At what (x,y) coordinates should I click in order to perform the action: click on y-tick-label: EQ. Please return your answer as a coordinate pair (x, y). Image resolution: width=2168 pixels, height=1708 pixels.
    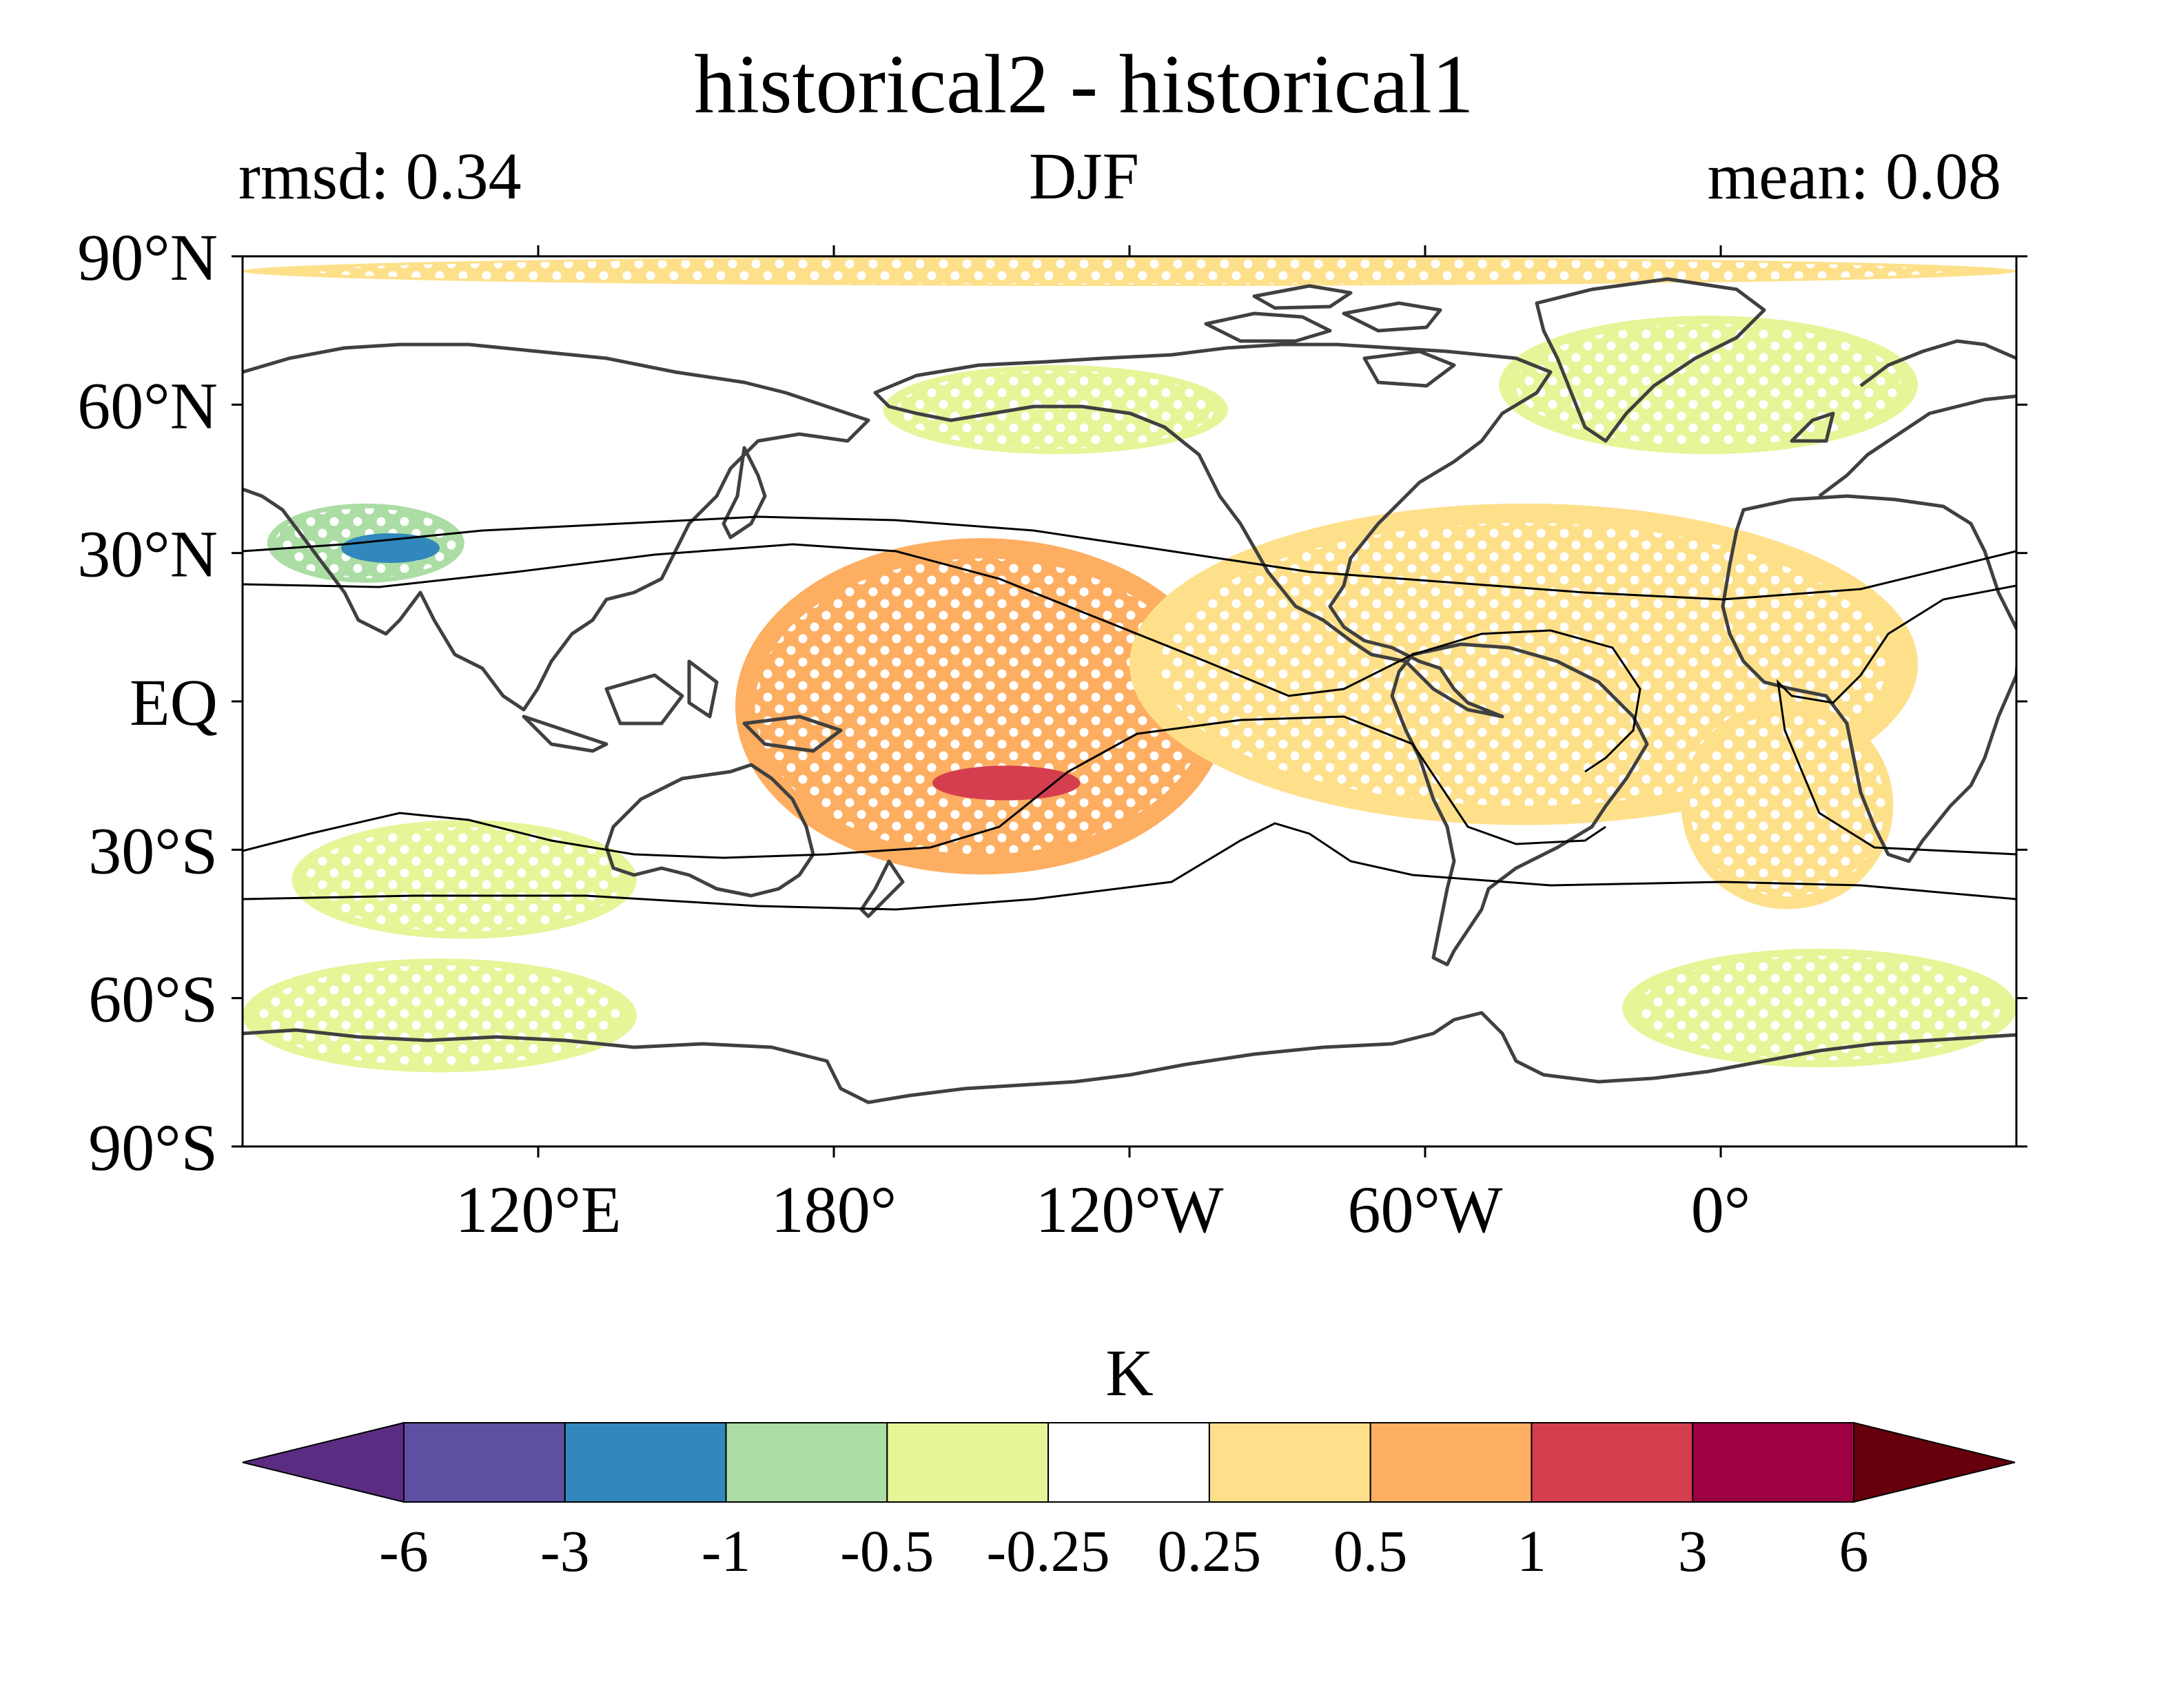
    Looking at the image, I should click on (174, 702).